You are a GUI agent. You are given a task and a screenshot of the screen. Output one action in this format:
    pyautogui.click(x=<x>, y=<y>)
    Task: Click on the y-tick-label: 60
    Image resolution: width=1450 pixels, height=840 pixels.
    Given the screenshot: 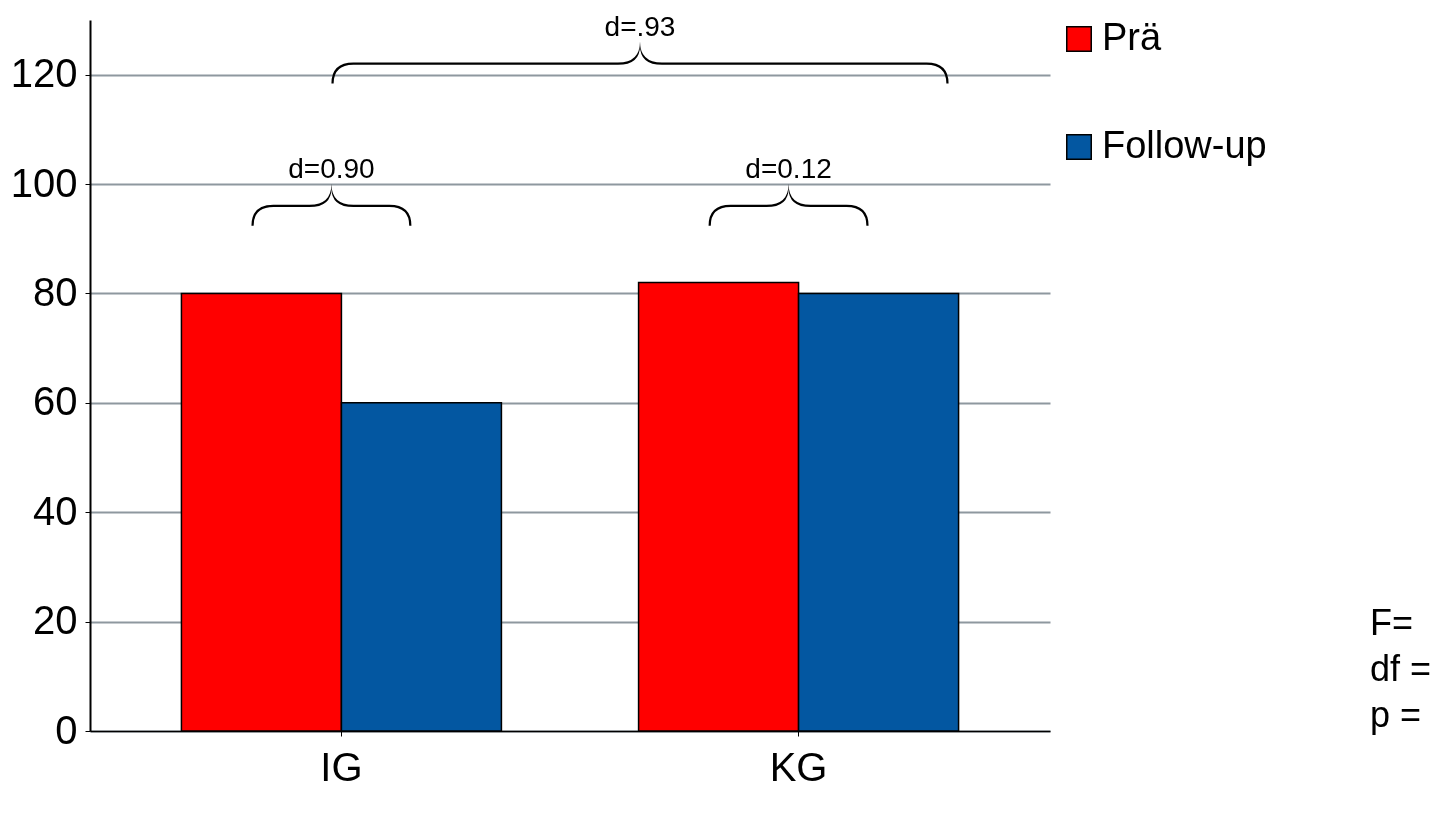 What is the action you would take?
    pyautogui.click(x=55, y=401)
    